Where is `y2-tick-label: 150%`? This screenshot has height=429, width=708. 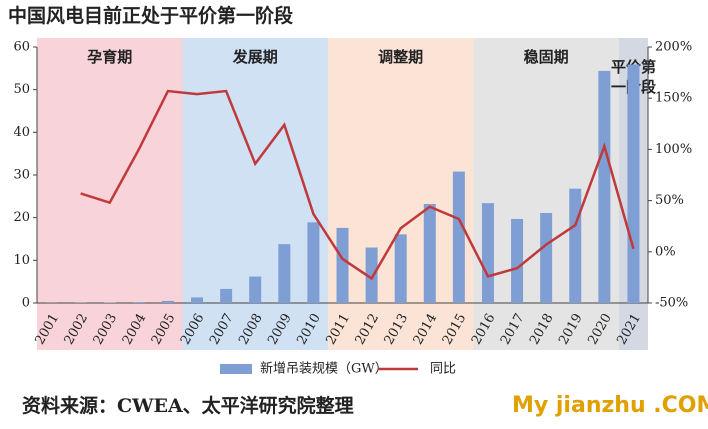
y2-tick-label: 150% is located at coordinates (673, 98).